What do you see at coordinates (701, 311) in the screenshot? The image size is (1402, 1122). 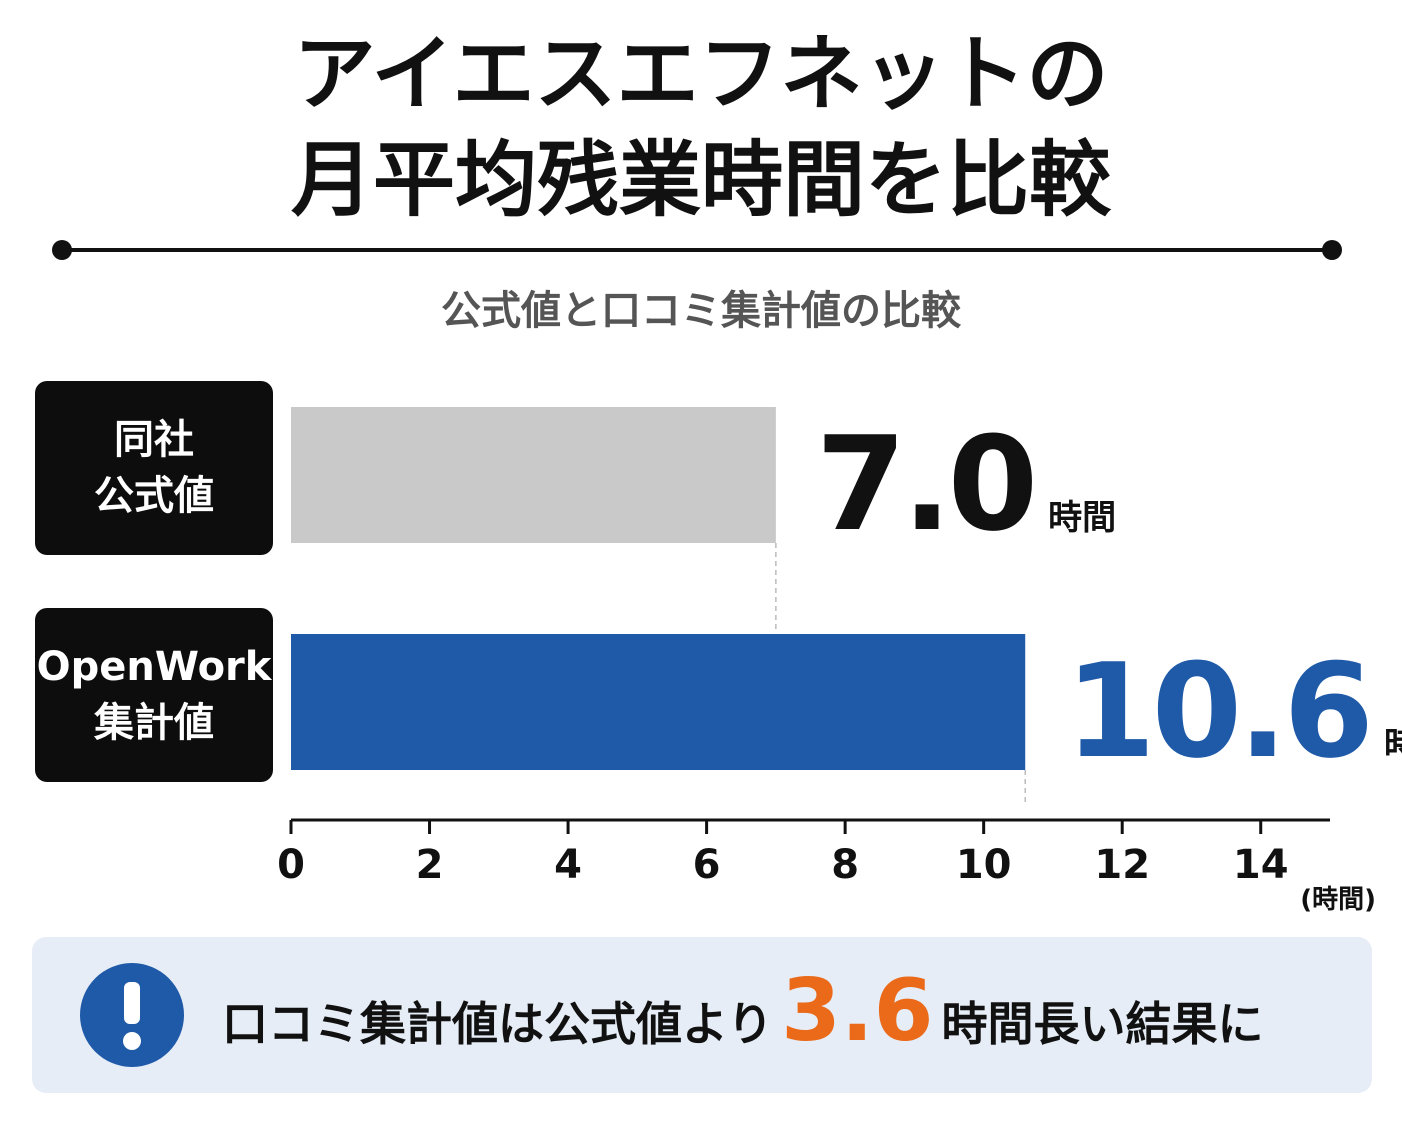 I see `chart-subtitle: 公式値と口コミ集計値の比較` at bounding box center [701, 311].